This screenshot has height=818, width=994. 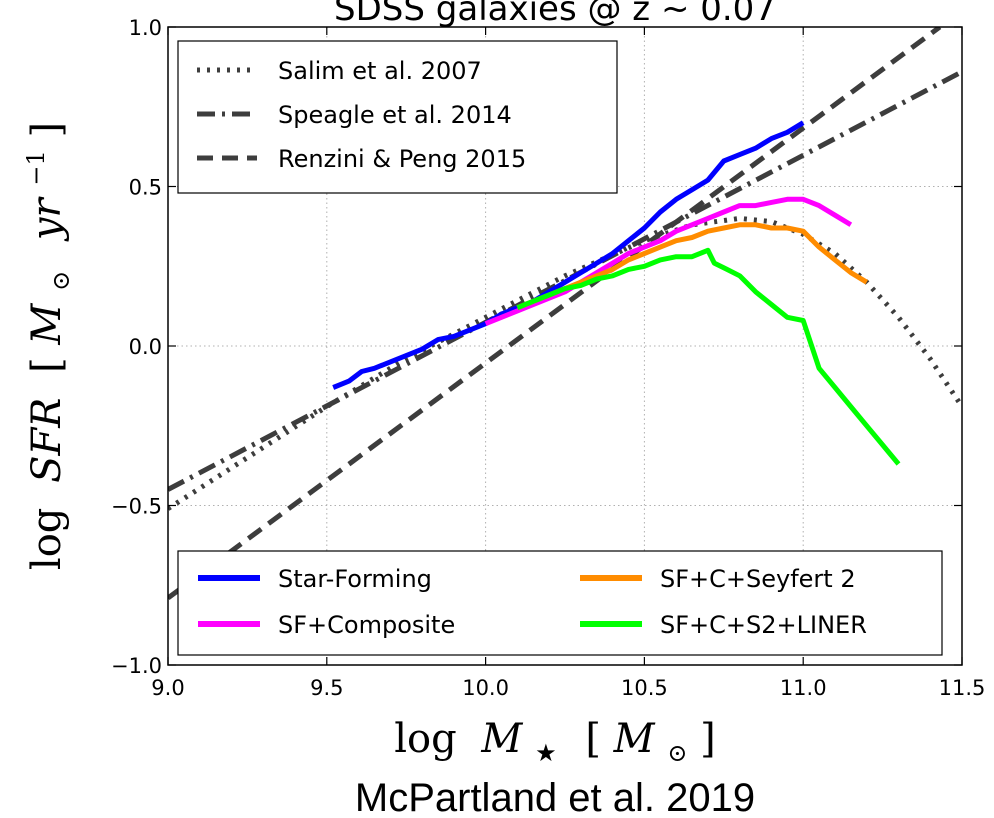 What do you see at coordinates (47, 440) in the screenshot?
I see `y-axis-label-symbol: SFR` at bounding box center [47, 440].